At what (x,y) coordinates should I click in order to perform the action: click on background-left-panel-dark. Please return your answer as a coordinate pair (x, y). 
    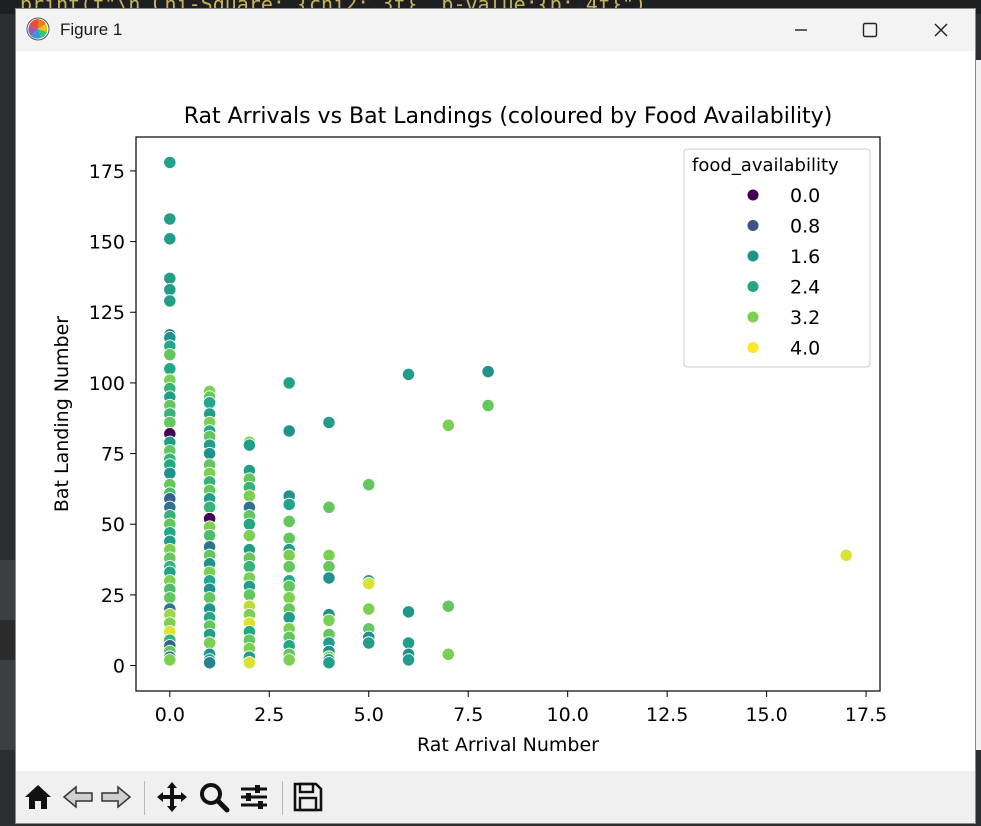
    Looking at the image, I should click on (8, 640).